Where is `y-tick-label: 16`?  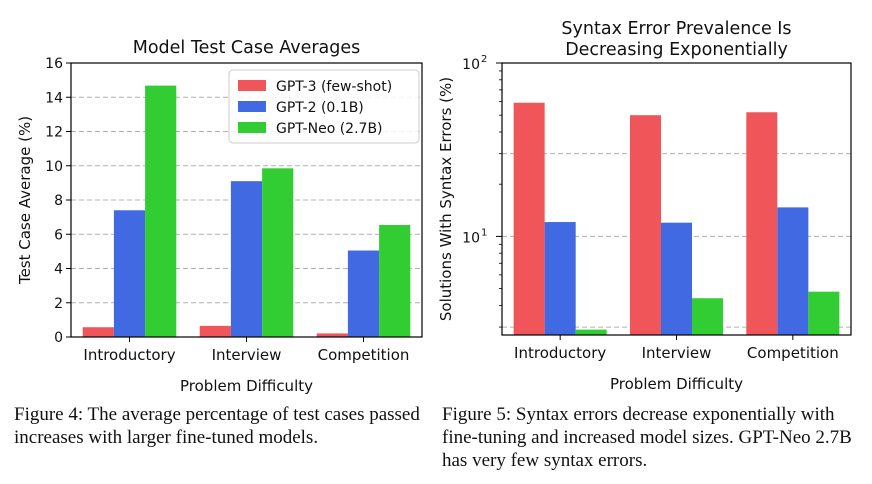
y-tick-label: 16 is located at coordinates (54, 64).